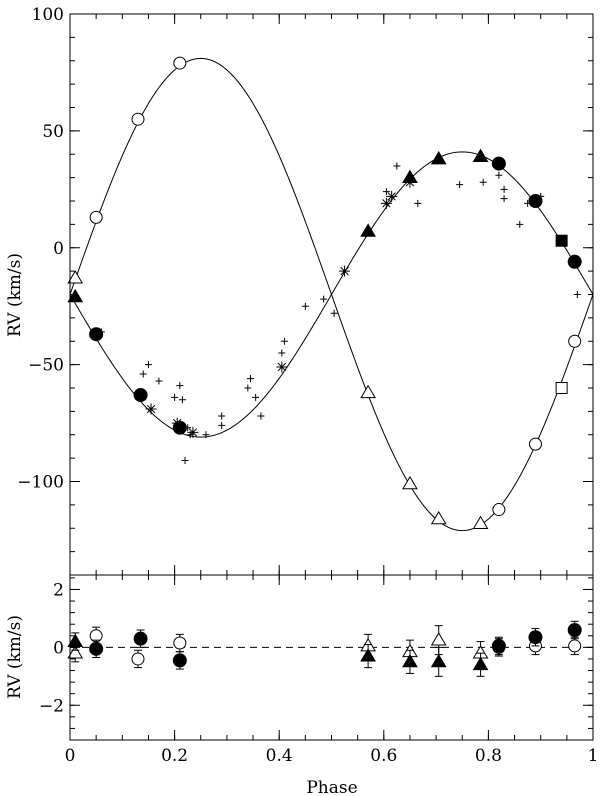 This screenshot has height=796, width=600. I want to click on y-tick-label: 2, so click(58, 590).